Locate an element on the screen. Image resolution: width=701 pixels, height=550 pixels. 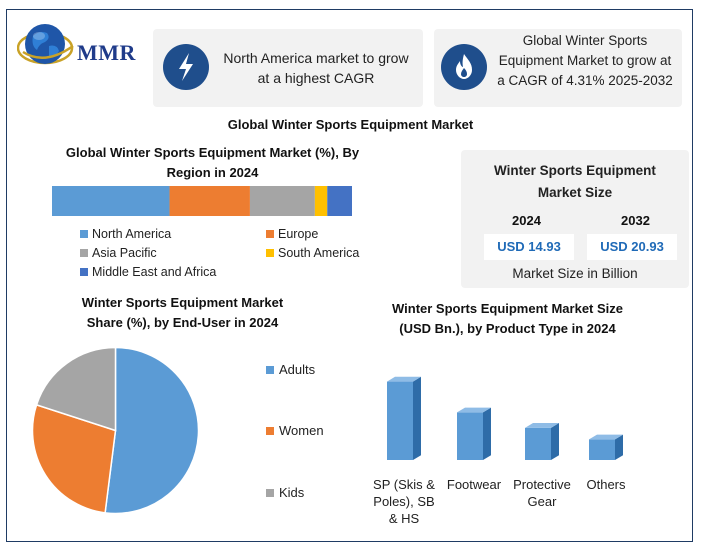
legend-item-adults: Adults is located at coordinates (290, 369).